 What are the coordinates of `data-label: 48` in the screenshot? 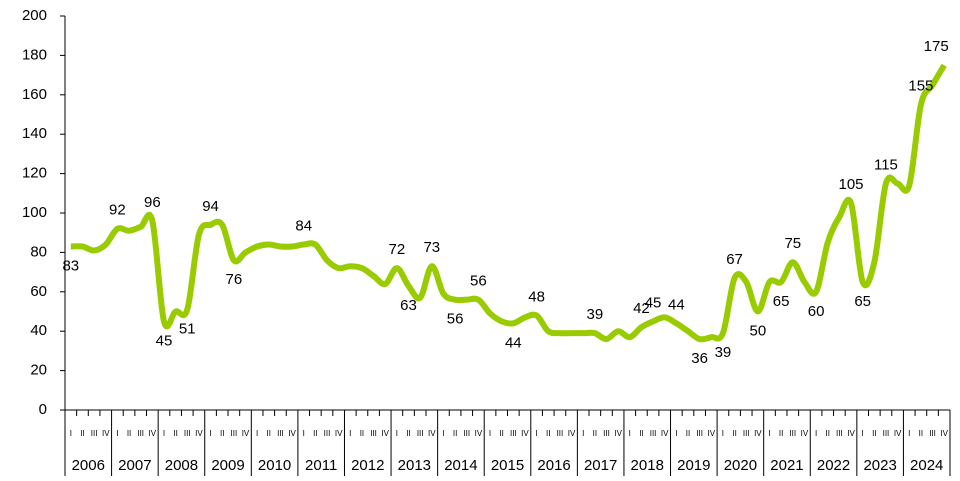 It's located at (536, 296).